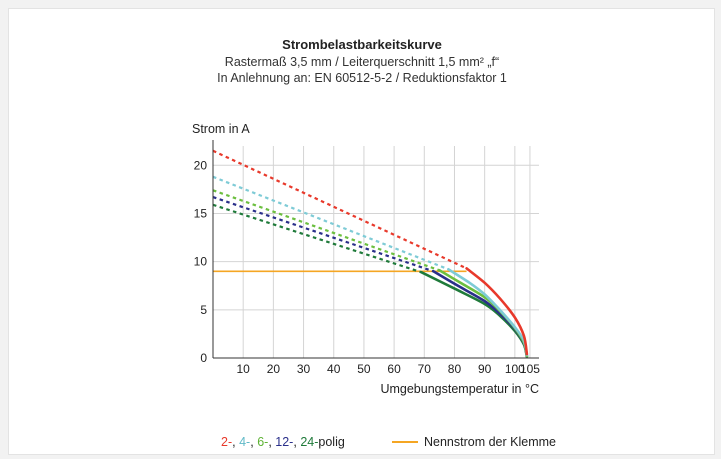 This screenshot has height=459, width=721. I want to click on x-axis-label: Umgebungstemperatur in °C, so click(459, 389).